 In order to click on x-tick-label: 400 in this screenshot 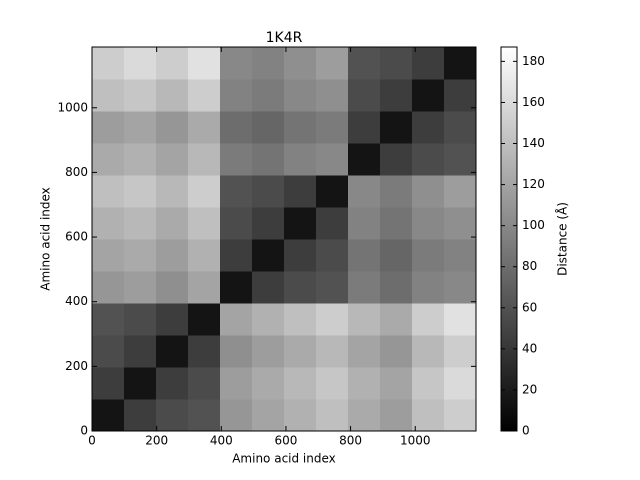, I will do `click(221, 441)`.